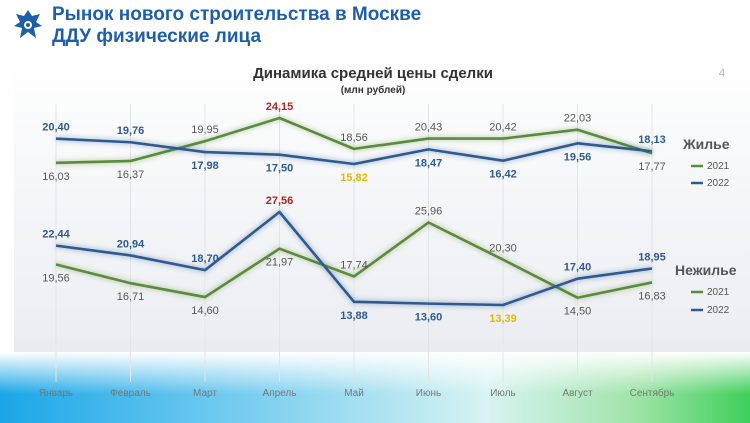 The width and height of the screenshot is (750, 423). I want to click on page-subtitle: ДДУ физические лица, so click(157, 36).